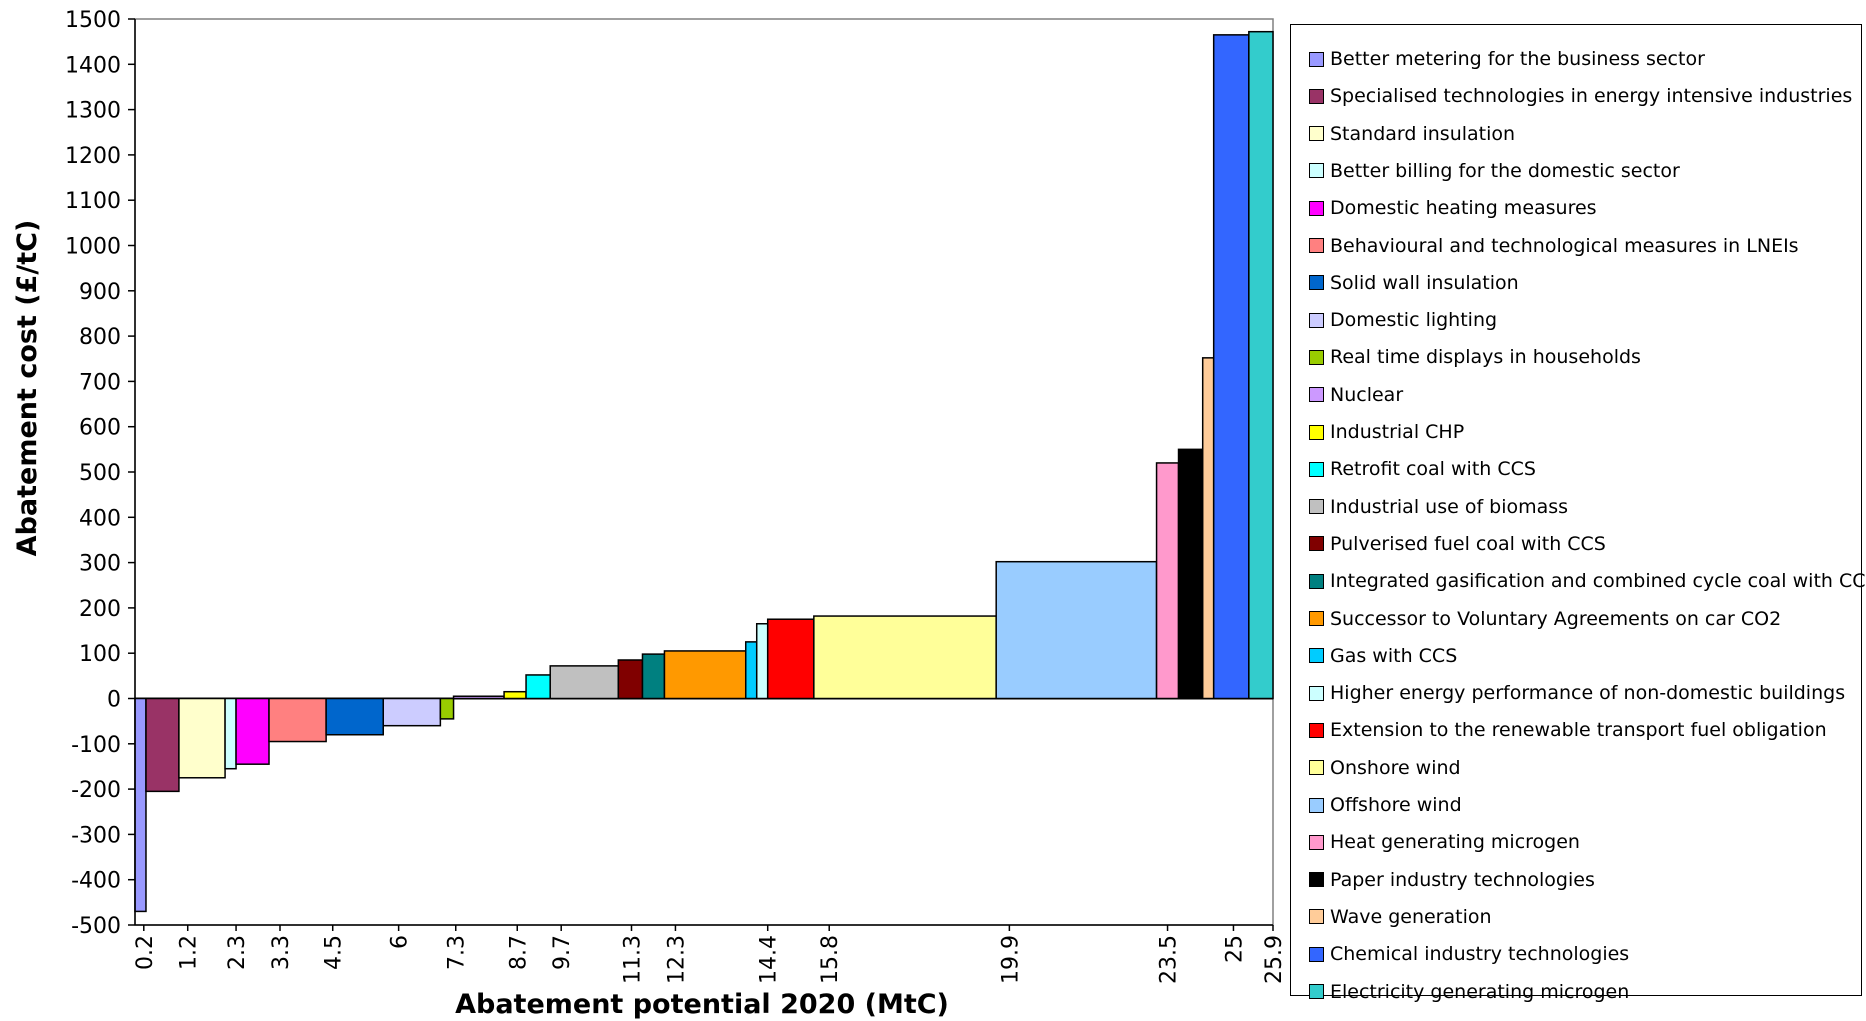  What do you see at coordinates (1411, 916) in the screenshot?
I see `legend-label: Wave generation` at bounding box center [1411, 916].